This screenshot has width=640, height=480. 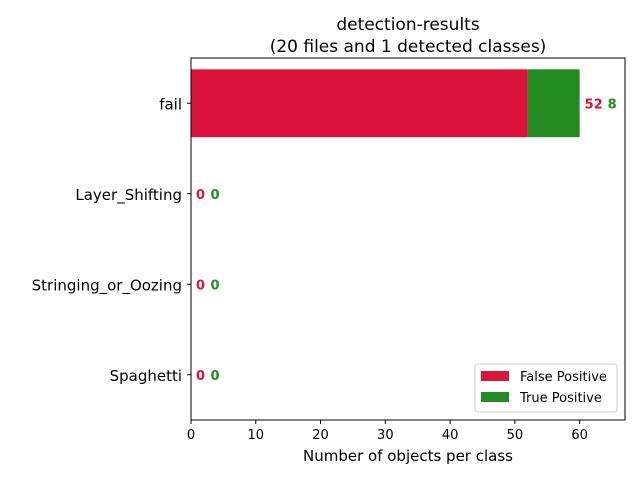 What do you see at coordinates (579, 435) in the screenshot?
I see `x-tick-label: 60` at bounding box center [579, 435].